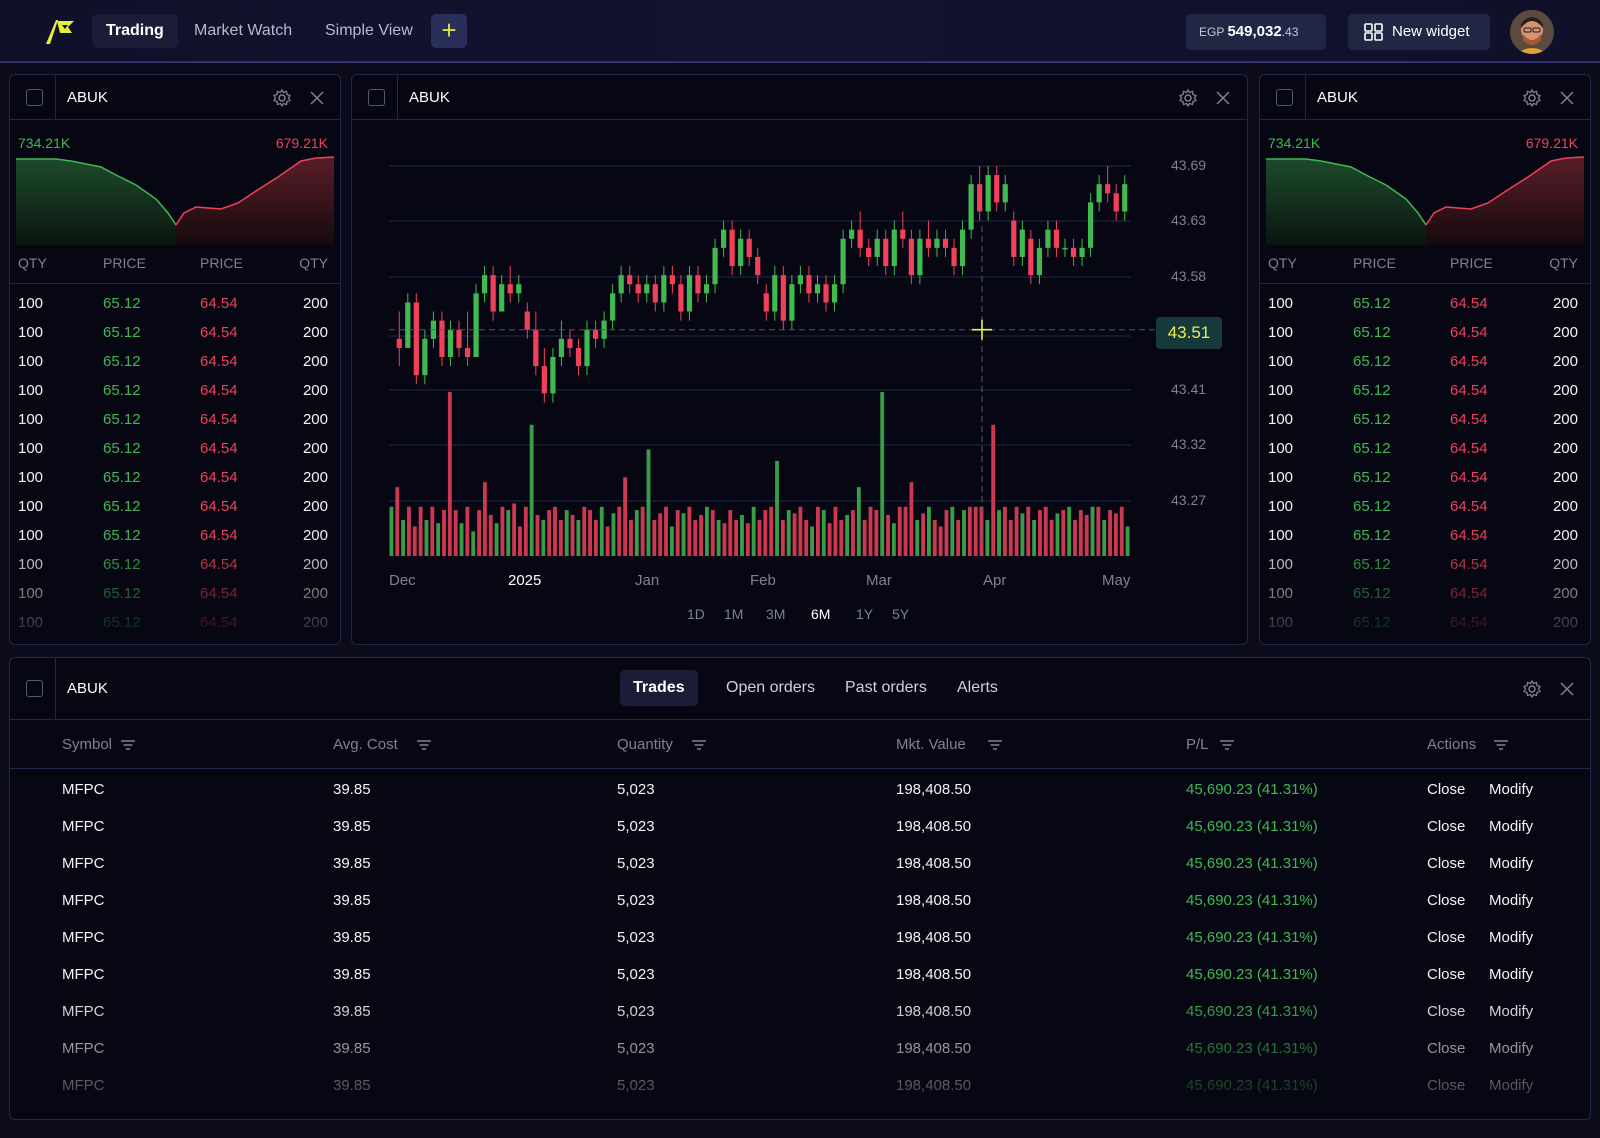 Image resolution: width=1600 pixels, height=1138 pixels. Describe the element at coordinates (1532, 32) in the screenshot. I see `avatar` at that location.